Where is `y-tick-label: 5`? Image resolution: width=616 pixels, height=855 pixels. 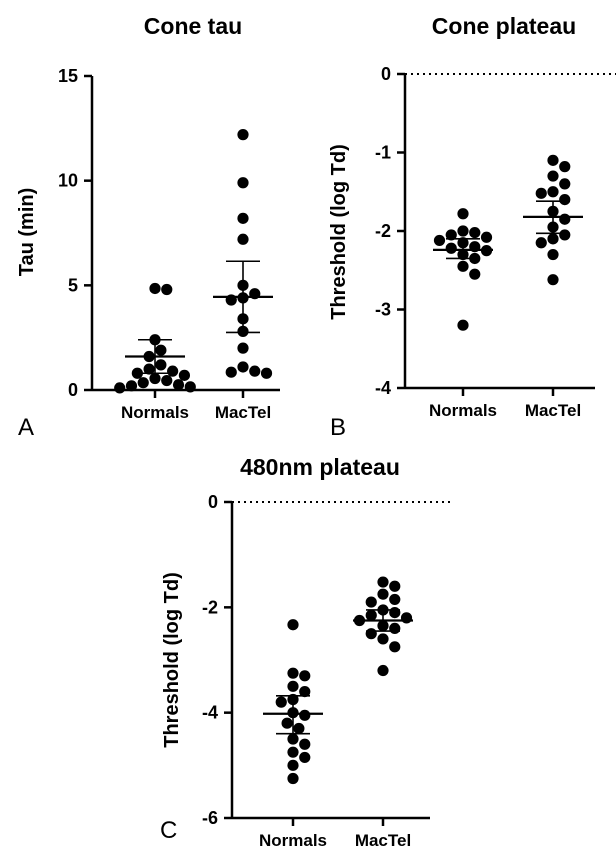
y-tick-label: 5 is located at coordinates (73, 285).